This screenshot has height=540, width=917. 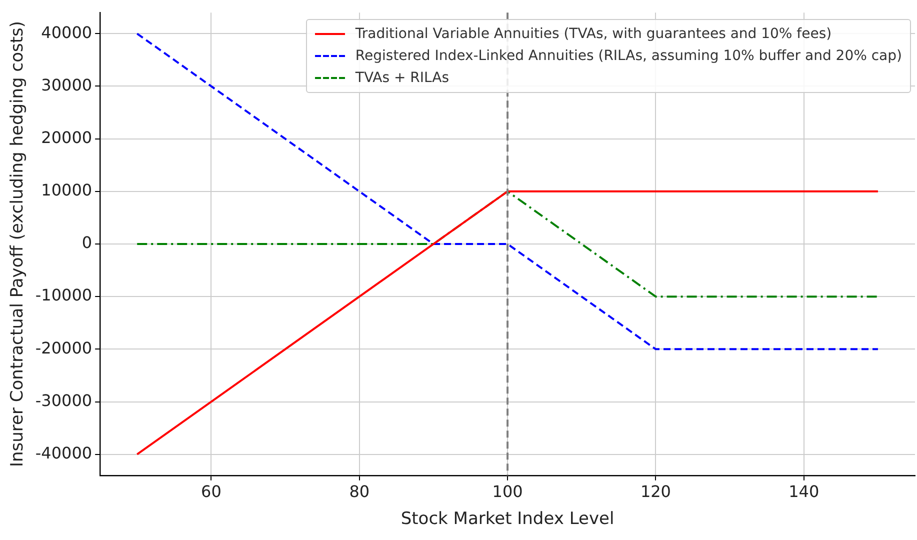 I want to click on y-tick-label: 0, so click(x=87, y=242).